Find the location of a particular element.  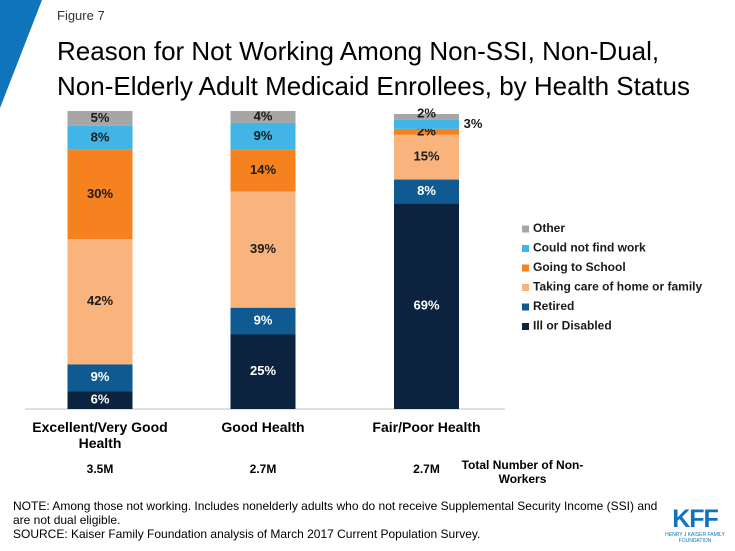

legend-label: Ill or Disabled is located at coordinates (572, 326).